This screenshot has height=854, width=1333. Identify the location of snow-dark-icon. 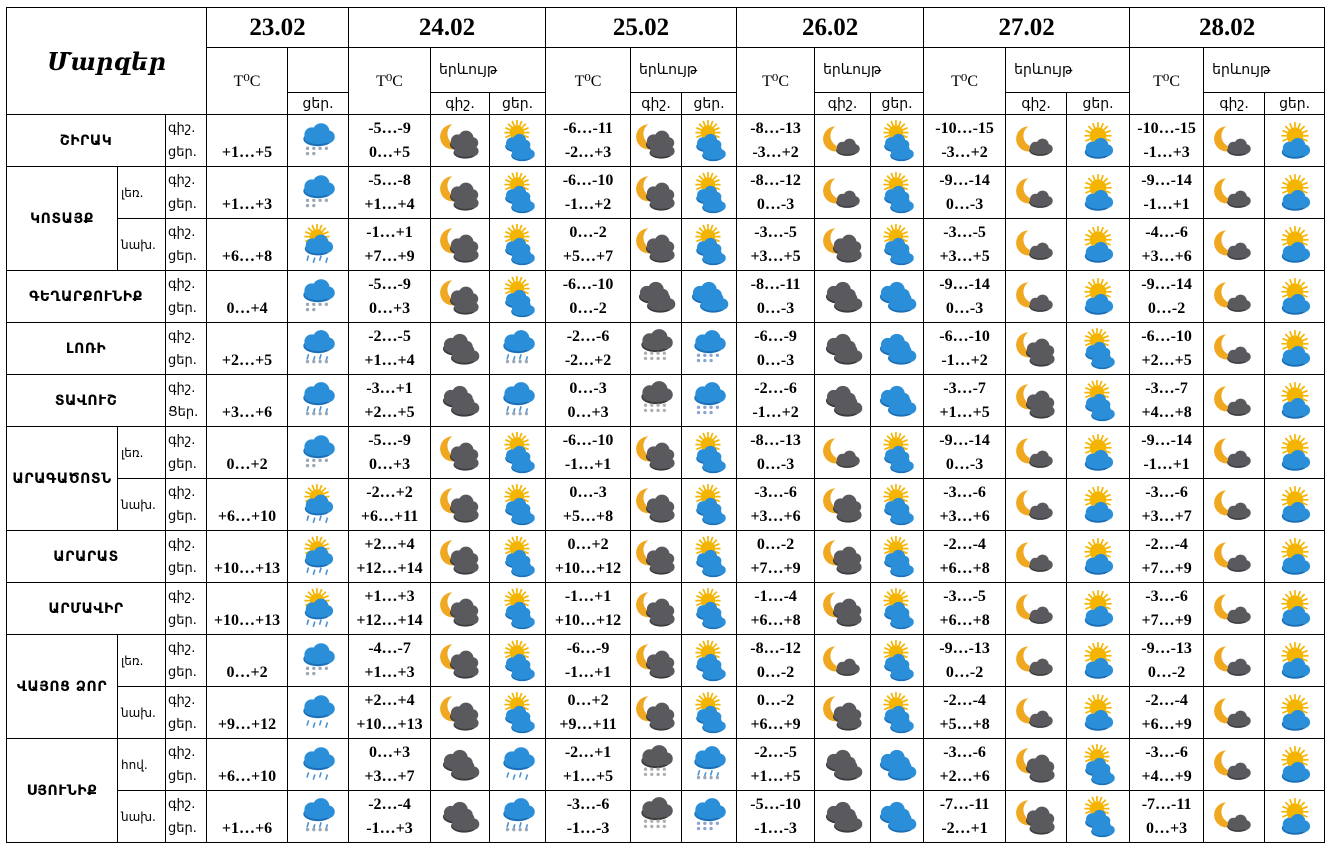
(656, 401).